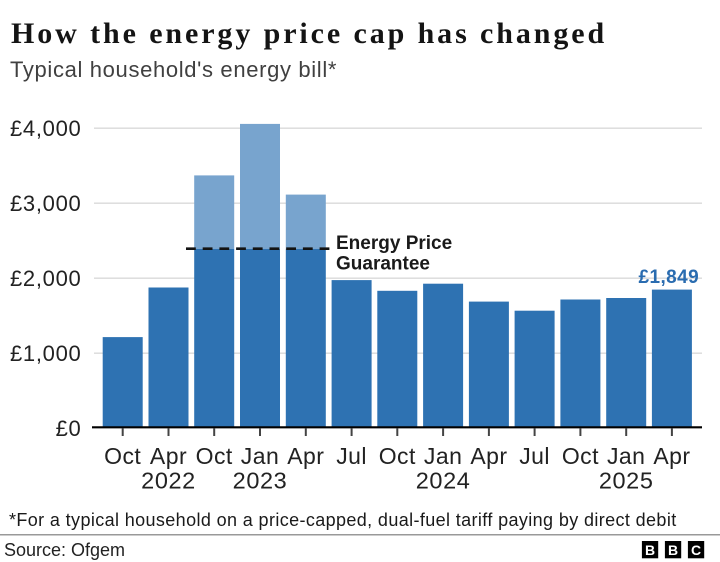 Image resolution: width=720 pixels, height=562 pixels. I want to click on svg-text: £1,849, so click(669, 277).